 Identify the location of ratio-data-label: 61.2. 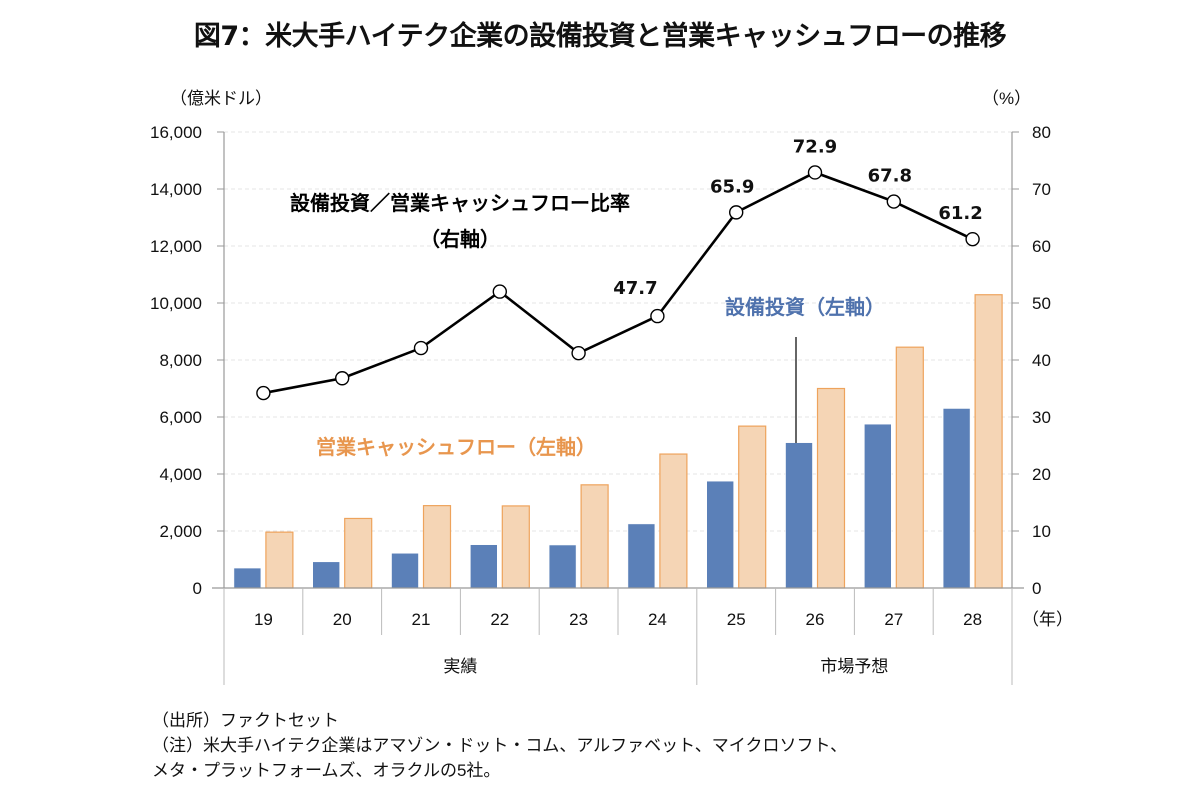
(960, 213).